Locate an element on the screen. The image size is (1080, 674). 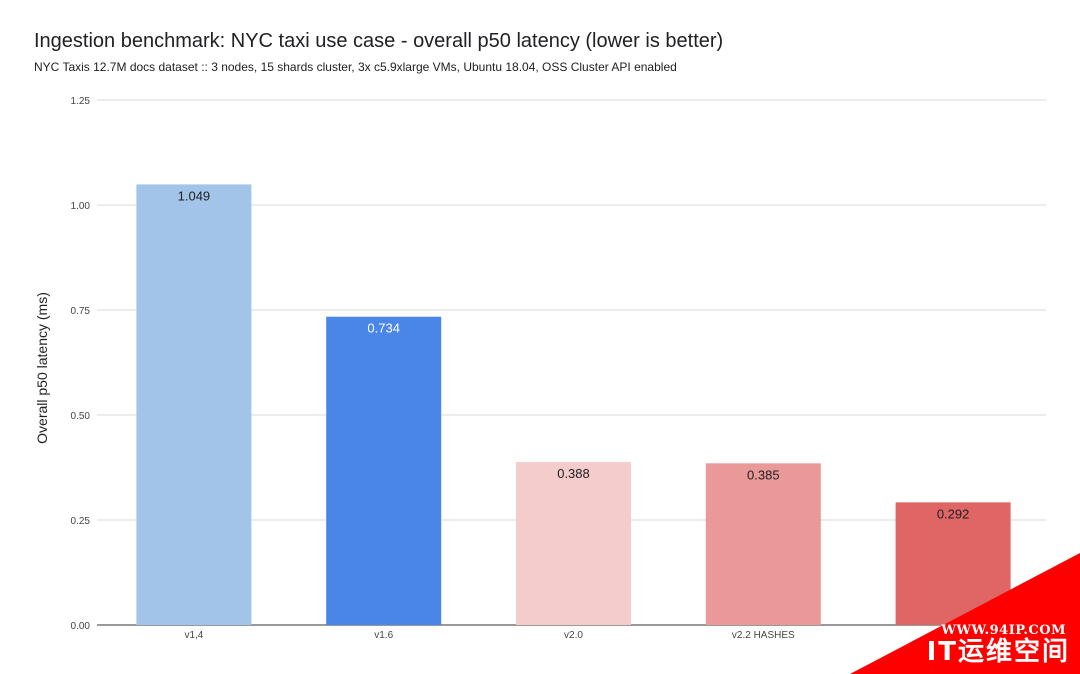
x-tick-label: v2.0 is located at coordinates (573, 635).